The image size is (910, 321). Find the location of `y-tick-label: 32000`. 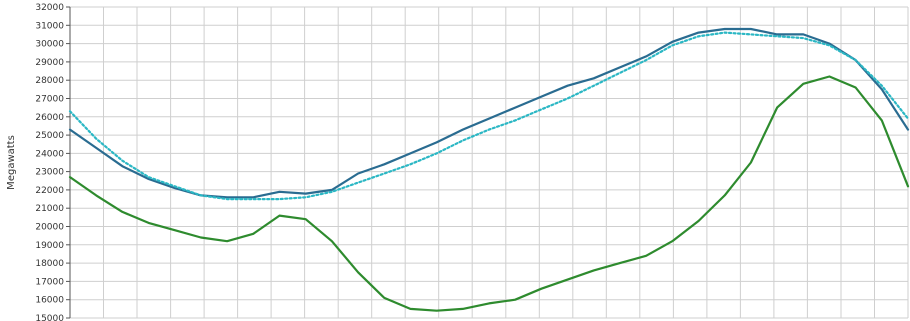

y-tick-label: 32000 is located at coordinates (49, 8).